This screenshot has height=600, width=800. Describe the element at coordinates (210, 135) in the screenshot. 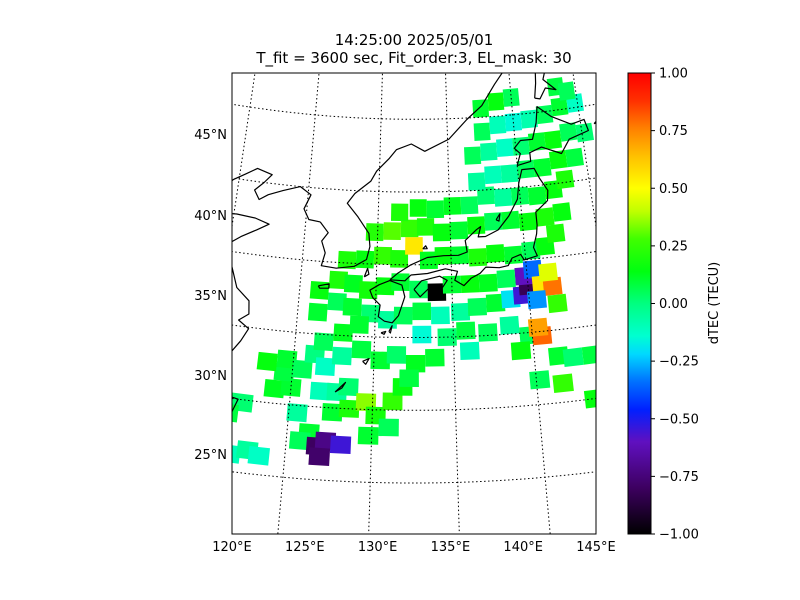

I see `lat-tick-label: 45°N` at that location.